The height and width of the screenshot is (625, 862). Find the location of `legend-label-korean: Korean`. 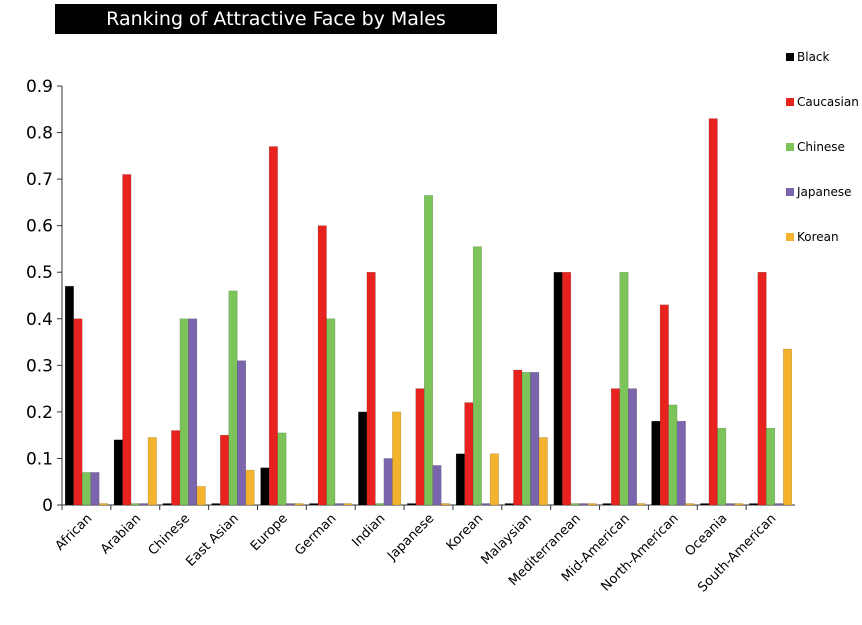

legend-label-korean: Korean is located at coordinates (818, 237).